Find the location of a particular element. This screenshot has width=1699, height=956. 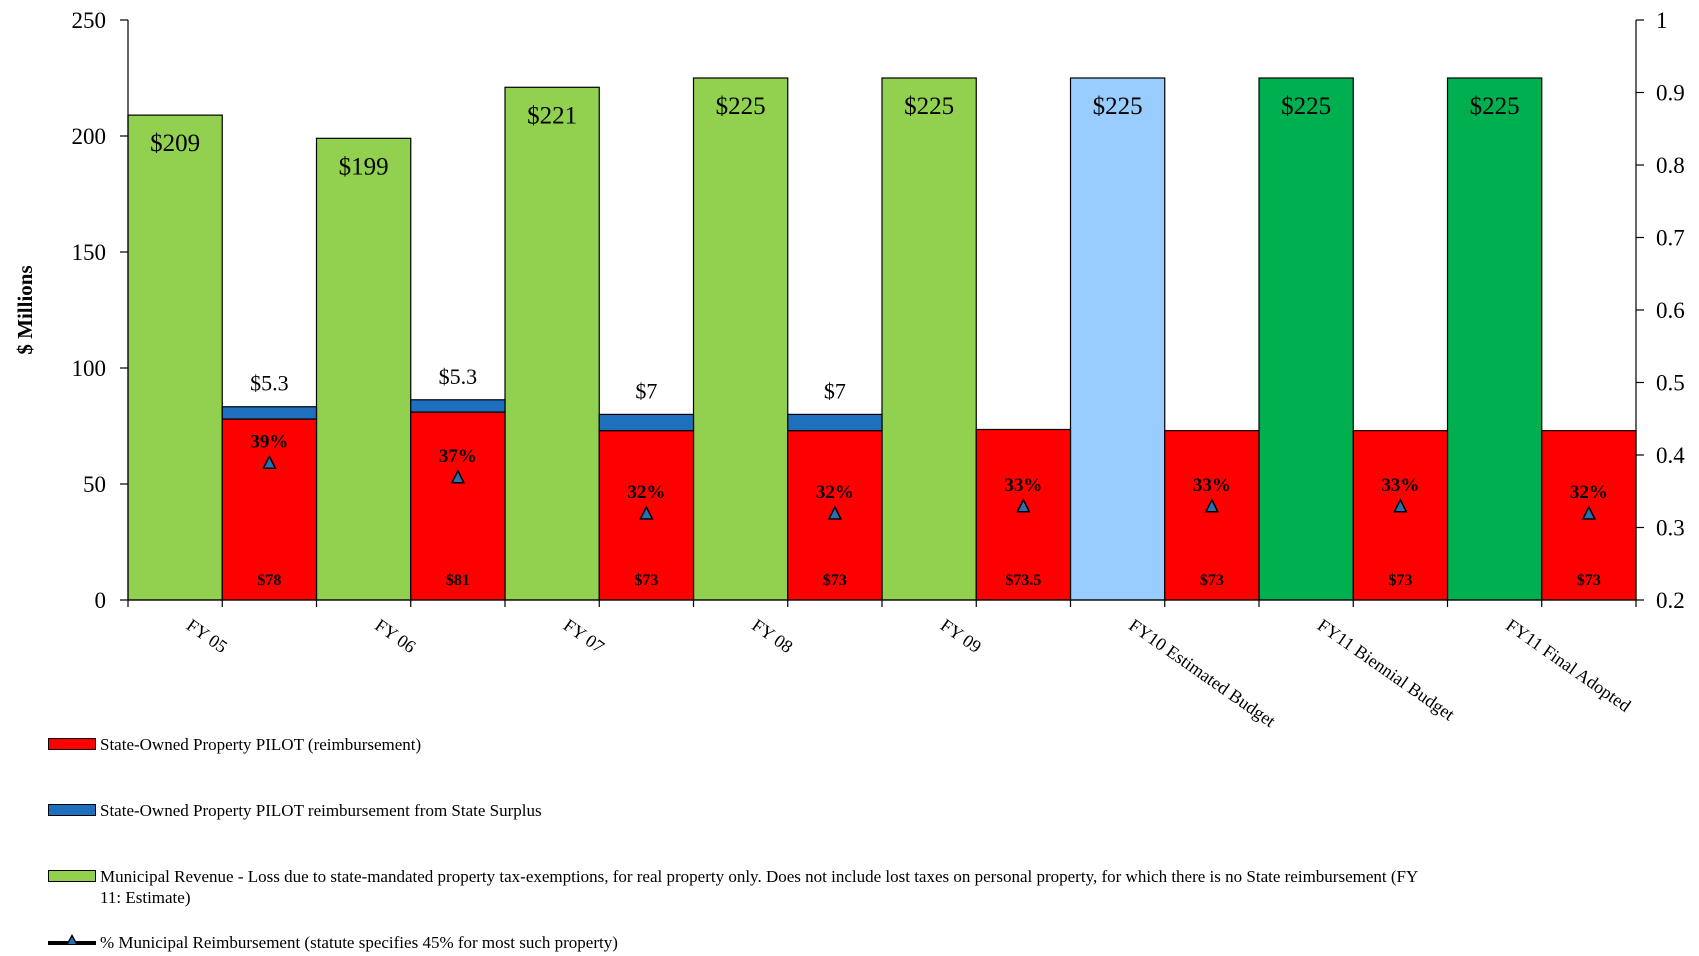

y2-tick-label: 0.8 is located at coordinates (1670, 165).